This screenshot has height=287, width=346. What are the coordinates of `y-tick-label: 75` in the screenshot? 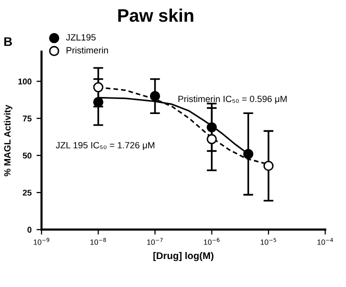 It's located at (27, 119).